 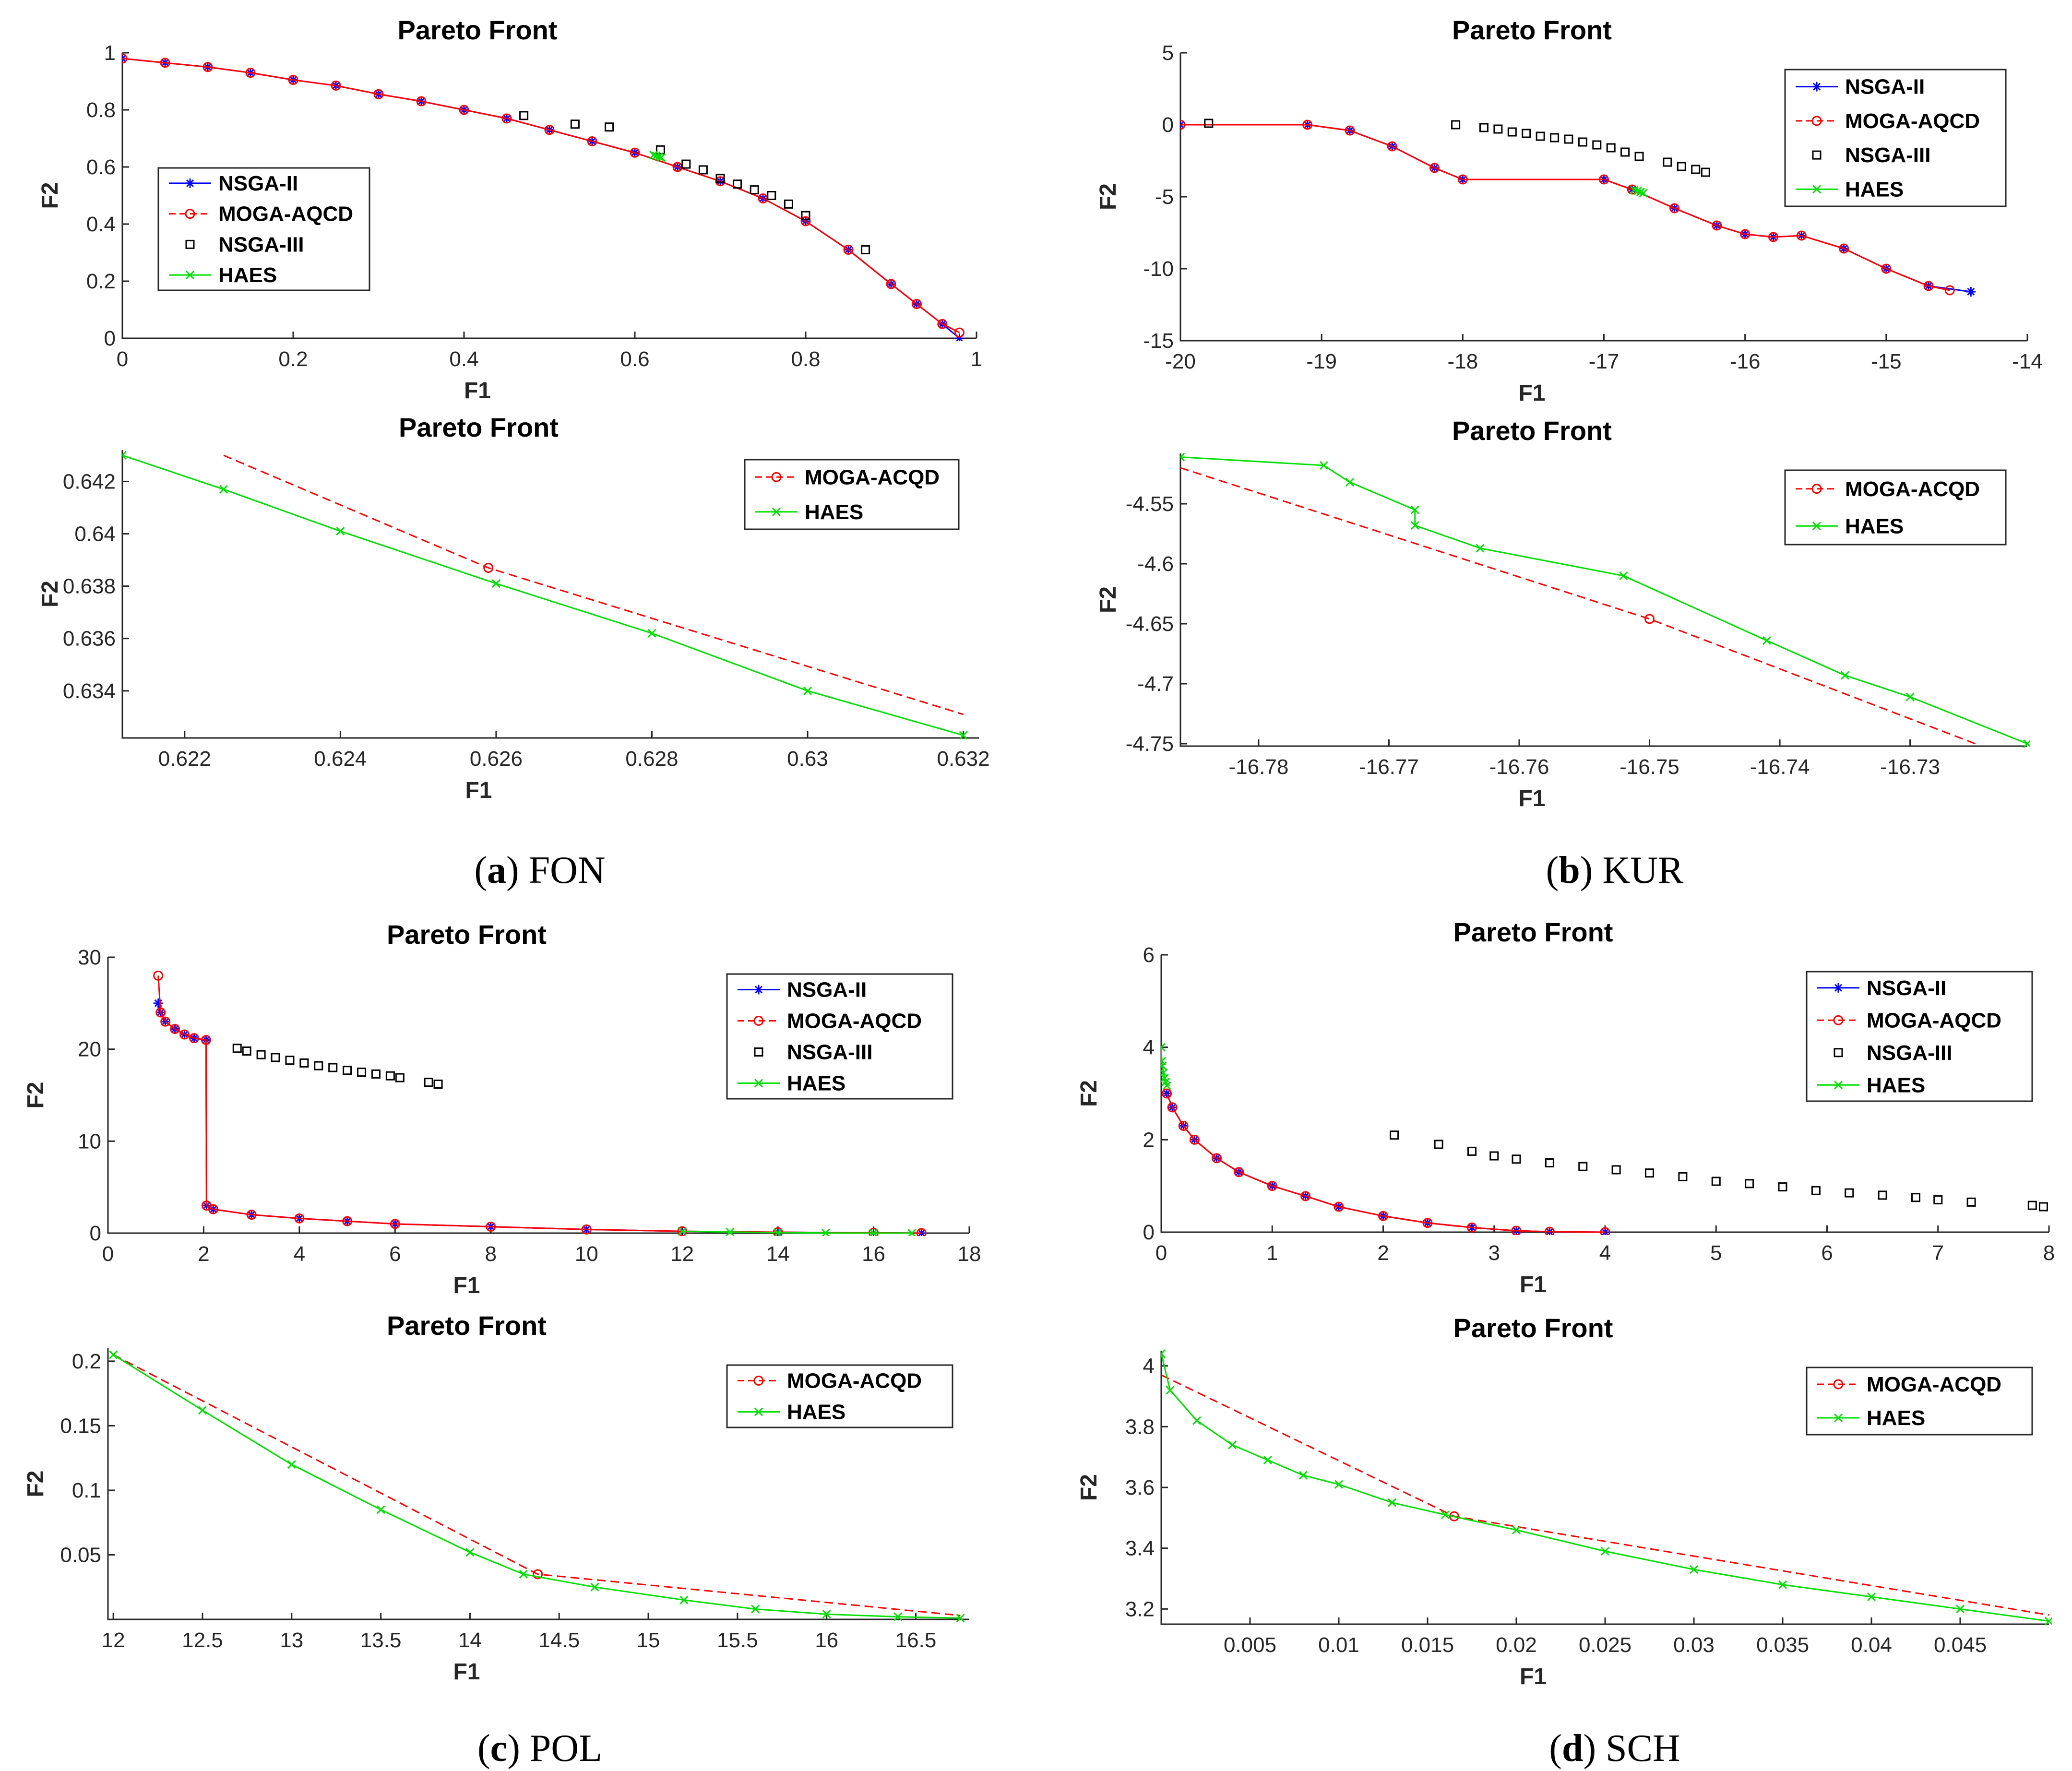 What do you see at coordinates (203, 1640) in the screenshot?
I see `x-tick-label: 12.5` at bounding box center [203, 1640].